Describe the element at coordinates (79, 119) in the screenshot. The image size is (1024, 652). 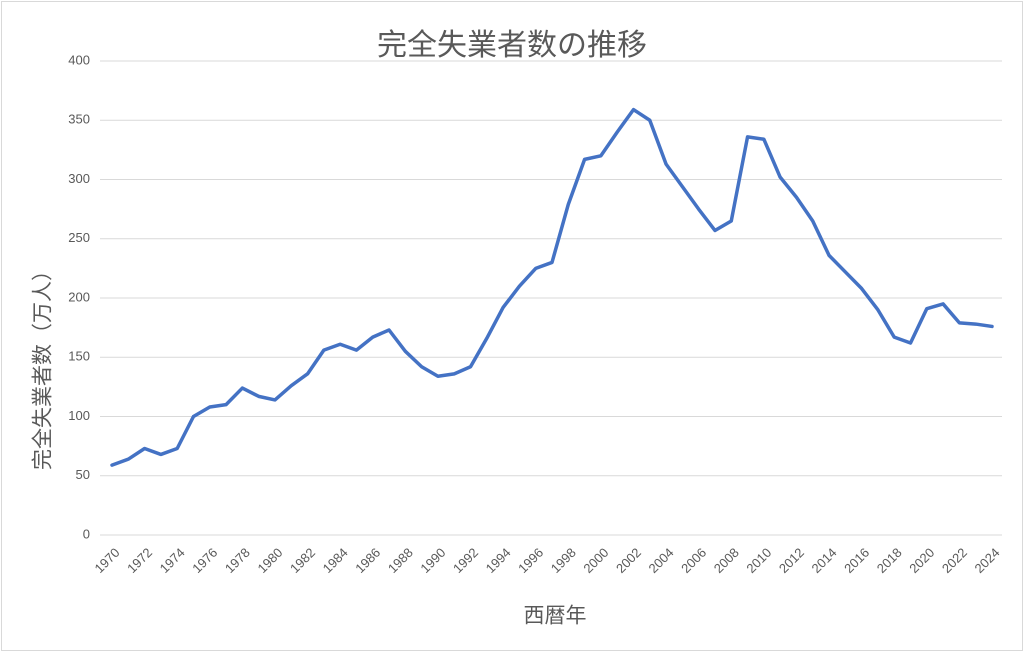
I see `y-tick-label: 350` at that location.